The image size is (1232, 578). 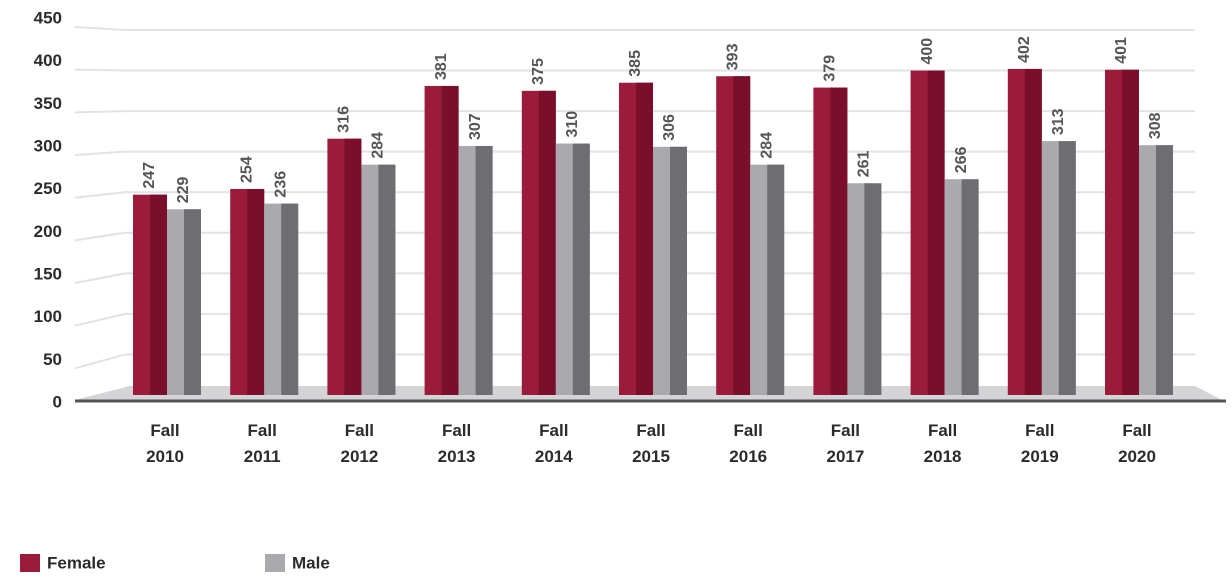 I want to click on x-tick-label-line: 2018, so click(x=943, y=456).